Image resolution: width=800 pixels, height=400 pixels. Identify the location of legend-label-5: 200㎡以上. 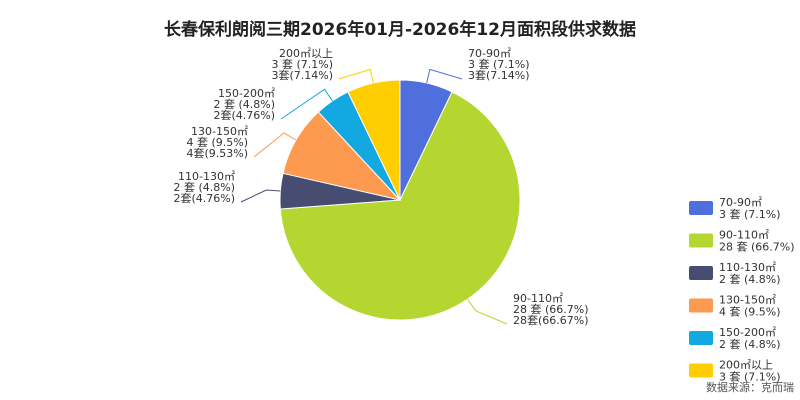
(746, 365).